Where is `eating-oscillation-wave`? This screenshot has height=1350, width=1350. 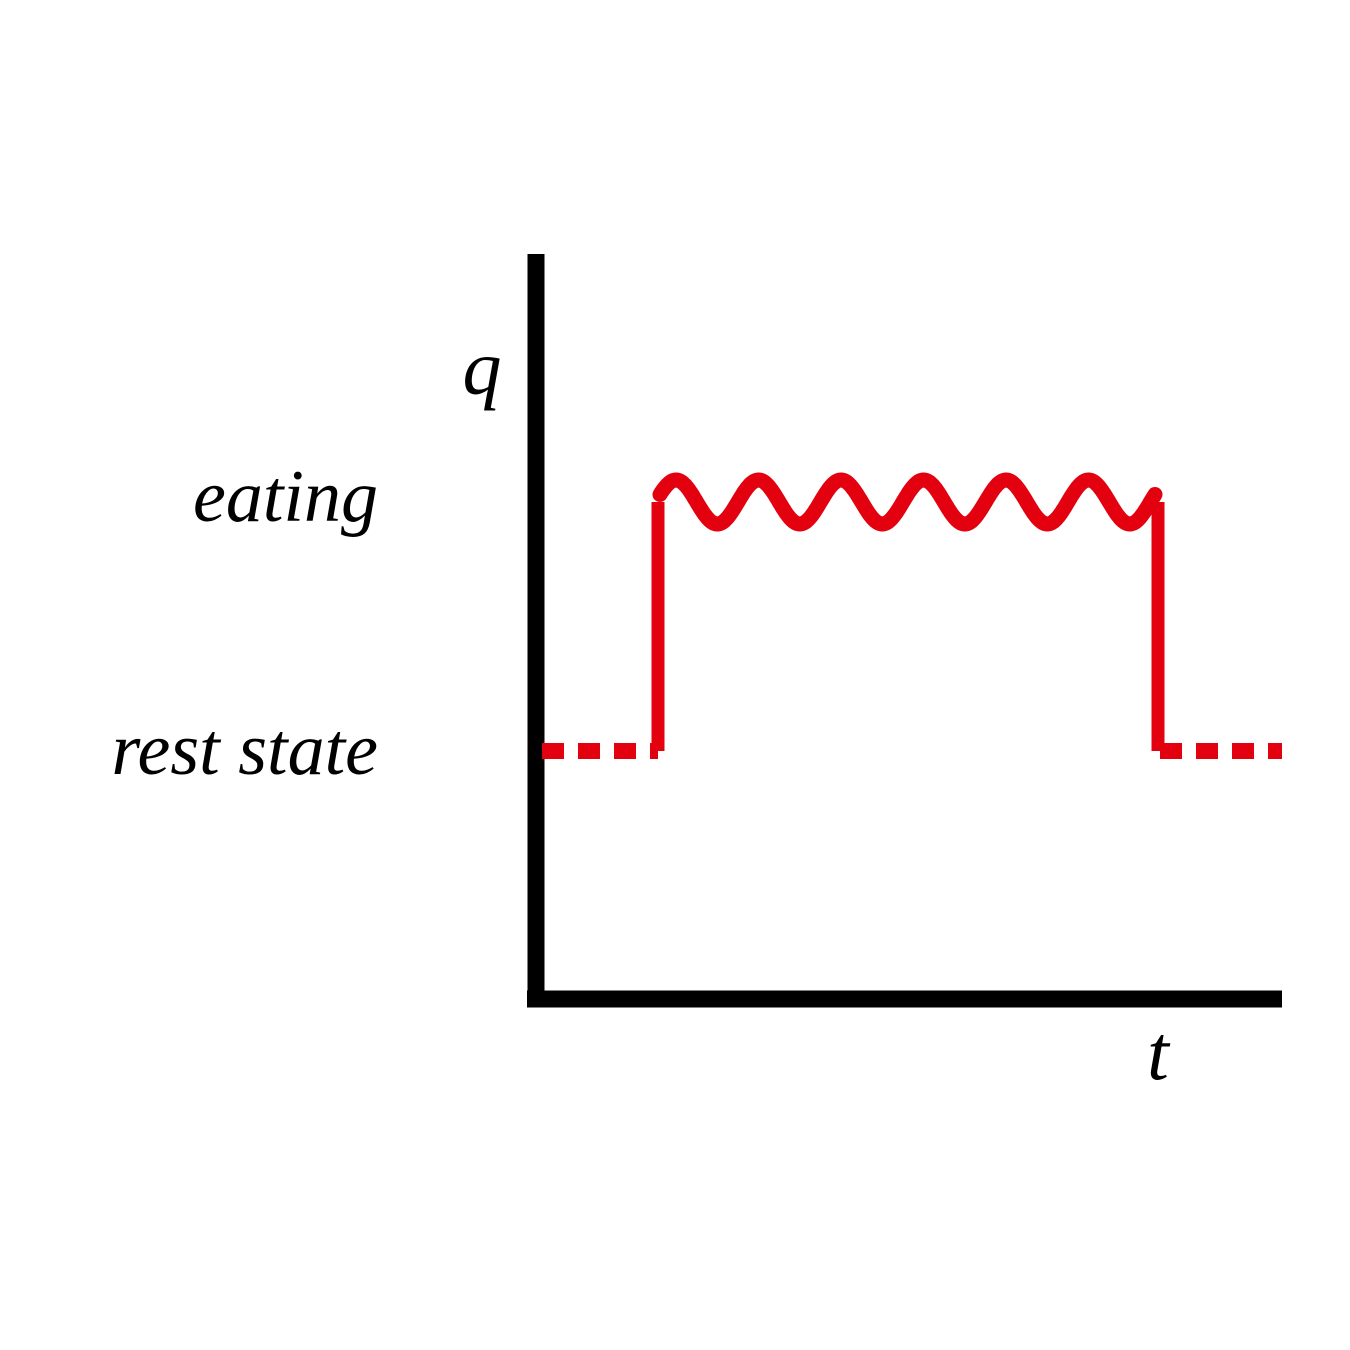 eating-oscillation-wave is located at coordinates (907, 502).